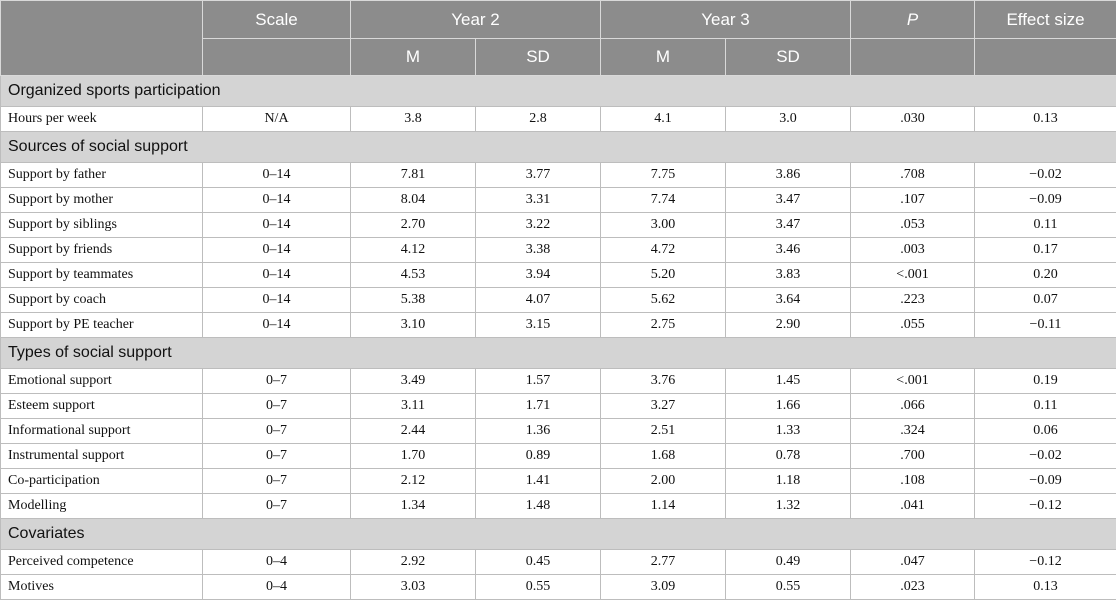 This screenshot has height=600, width=1116. I want to click on year2-mean-cell: 2.92, so click(413, 562).